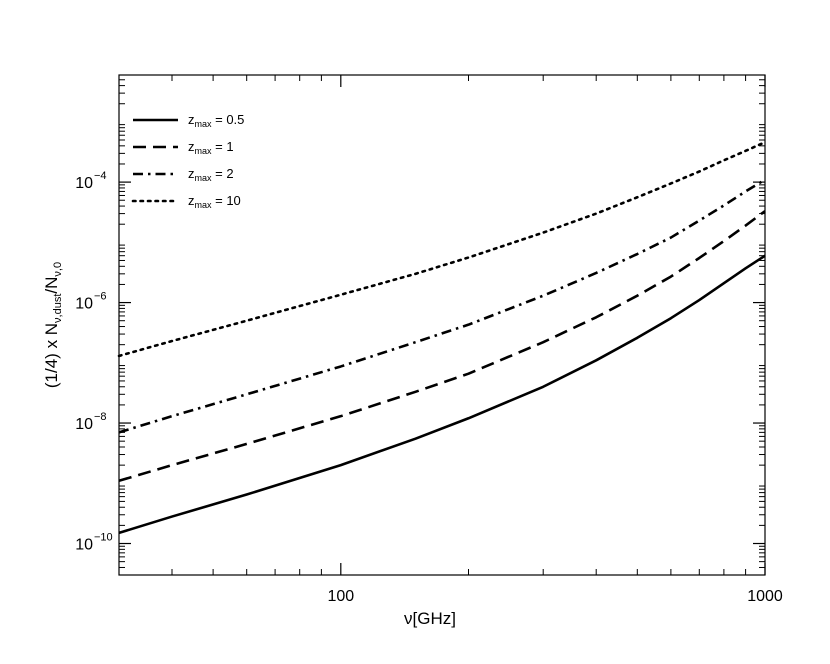 The height and width of the screenshot is (664, 830). What do you see at coordinates (340, 596) in the screenshot?
I see `x-tick-label: 100` at bounding box center [340, 596].